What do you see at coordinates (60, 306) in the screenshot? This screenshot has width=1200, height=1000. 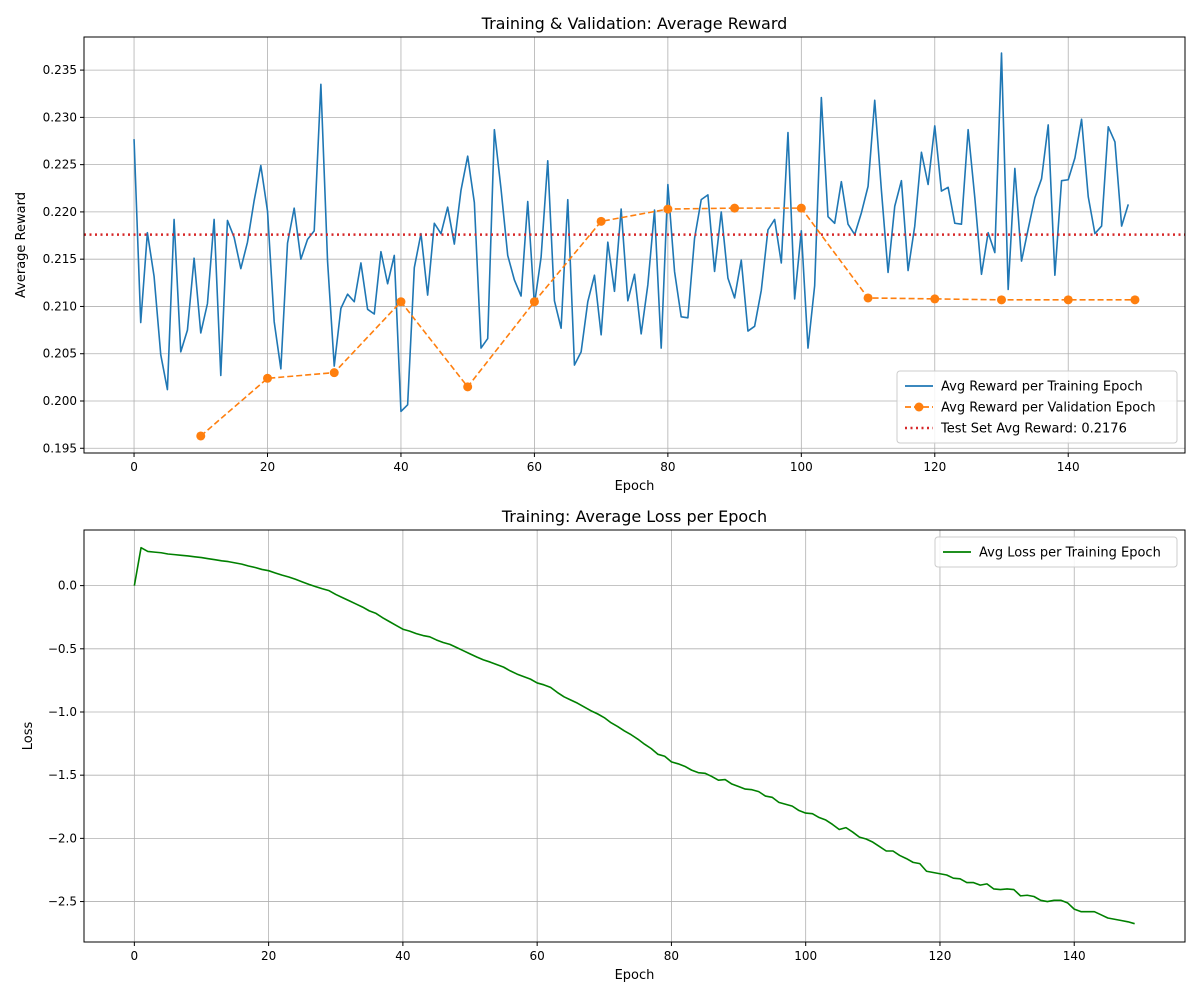 I see `y-tick-label: 0.210` at bounding box center [60, 306].